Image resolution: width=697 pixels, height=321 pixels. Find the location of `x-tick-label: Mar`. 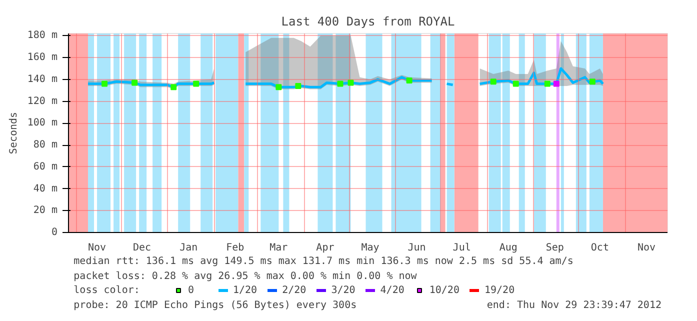

x-tick-label: Mar is located at coordinates (279, 248).